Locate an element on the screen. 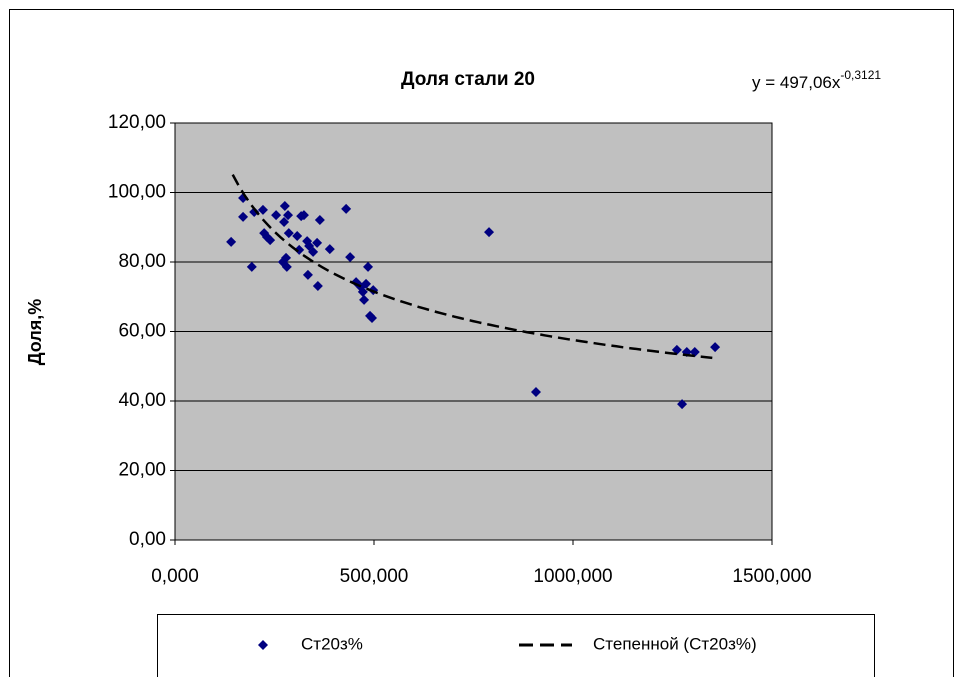  y-tick-label: 100,00 is located at coordinates (137, 192).